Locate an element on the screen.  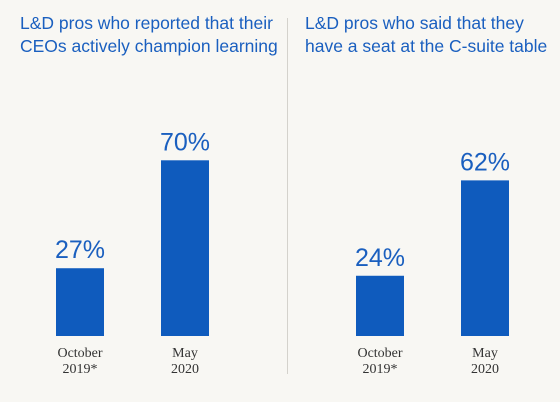
bar-value-label: 24% is located at coordinates (380, 258).